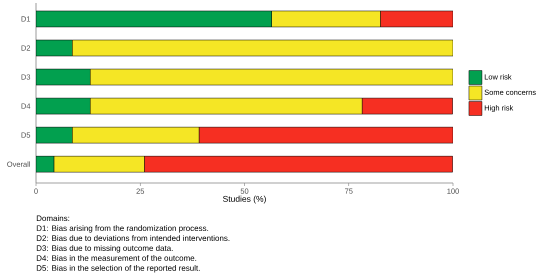 Image resolution: width=550 pixels, height=279 pixels. What do you see at coordinates (244, 200) in the screenshot?
I see `x-axis-title: Studies (%)` at bounding box center [244, 200].